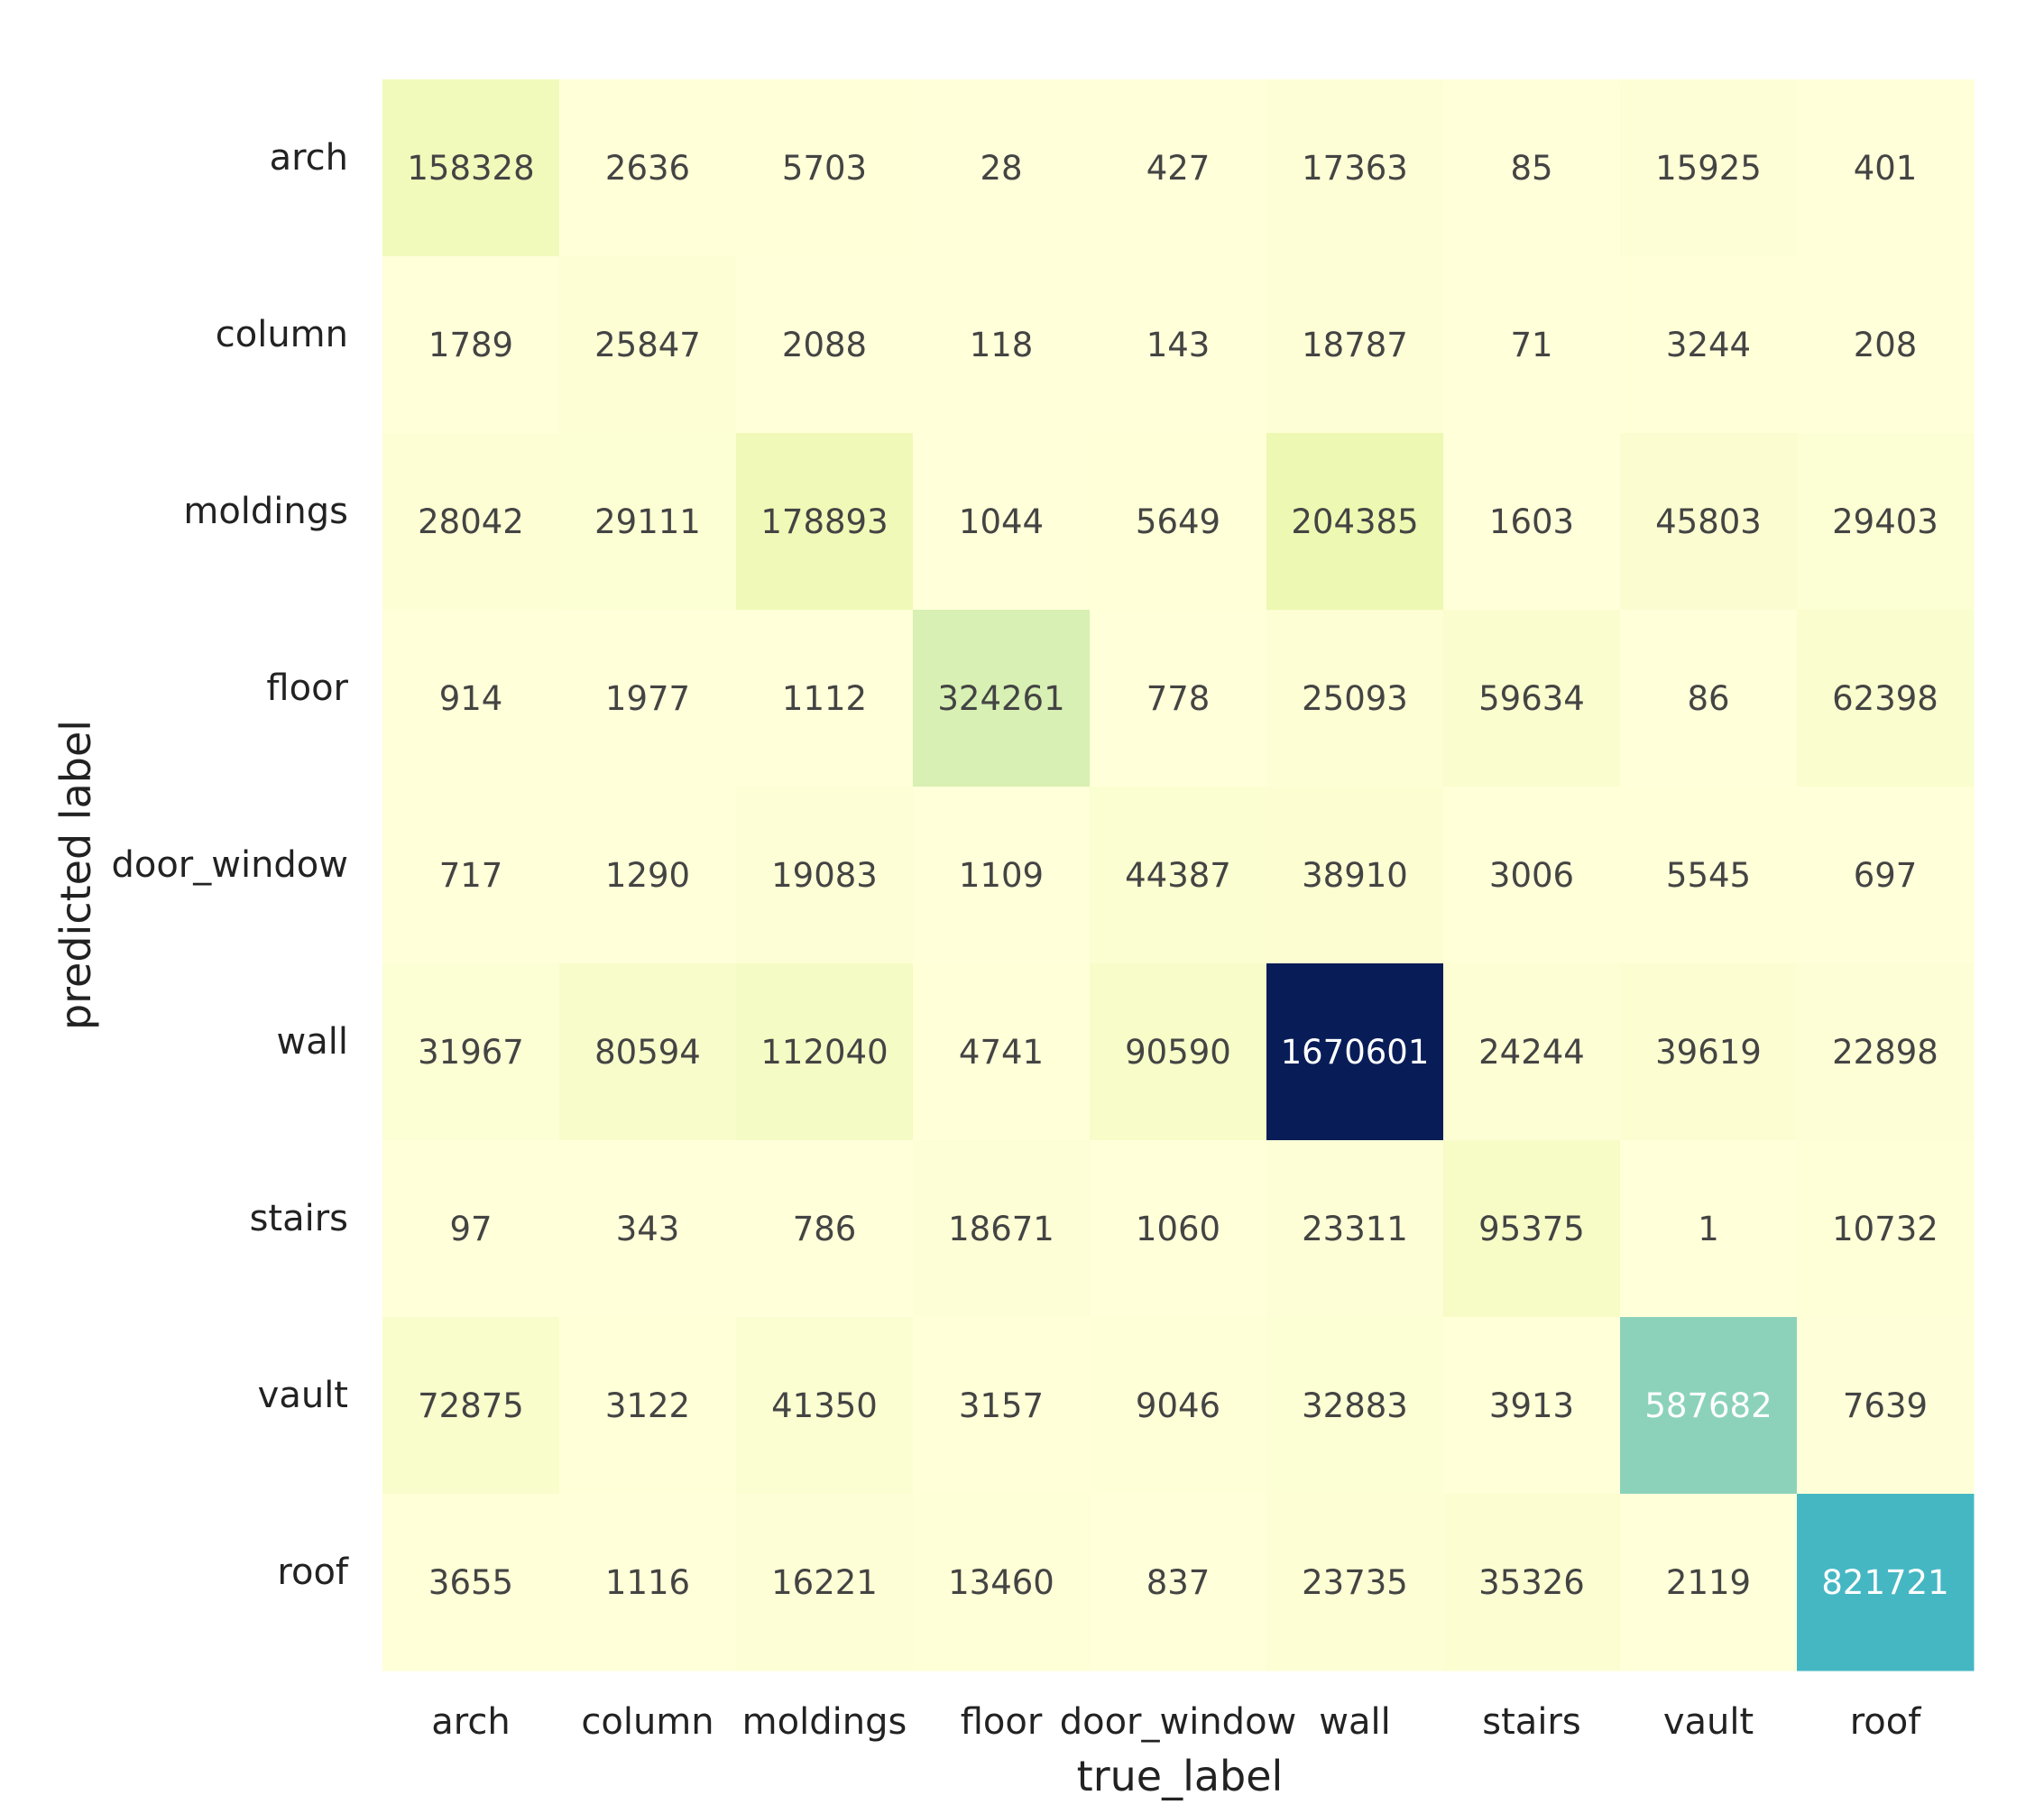  I want to click on heatmap-cell-value: 31967, so click(471, 1052).